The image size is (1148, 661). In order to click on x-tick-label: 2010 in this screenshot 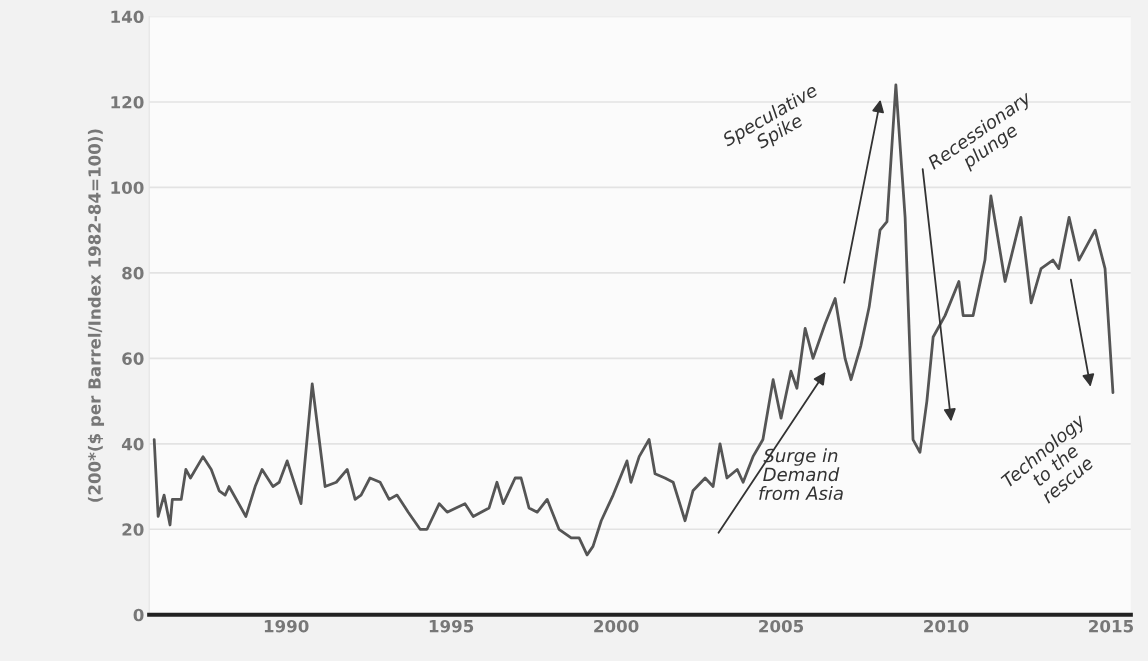, I will do `click(946, 626)`.